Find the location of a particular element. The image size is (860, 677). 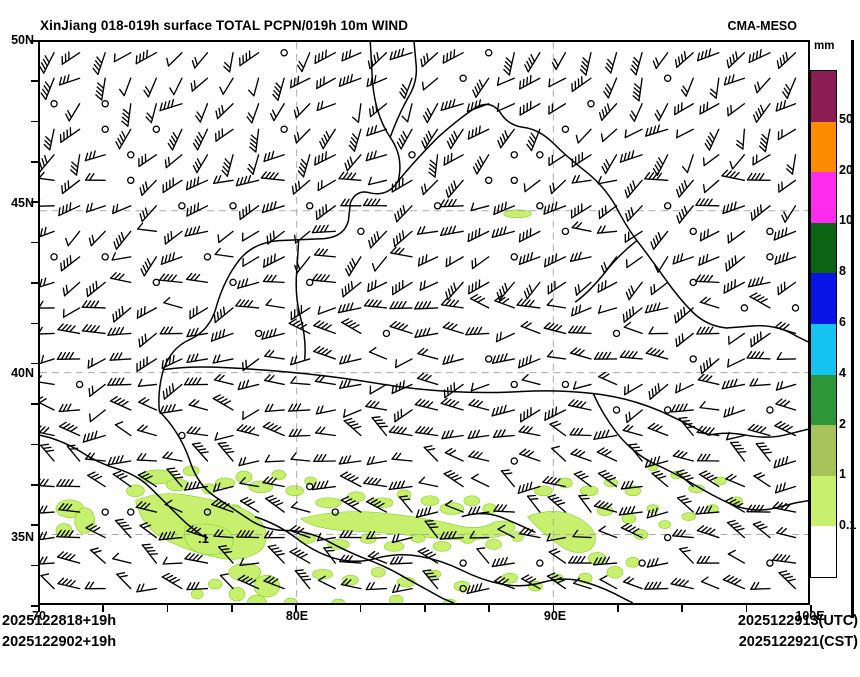

footer-valid-time-utc: 2025122913(UTC) is located at coordinates (797, 621).